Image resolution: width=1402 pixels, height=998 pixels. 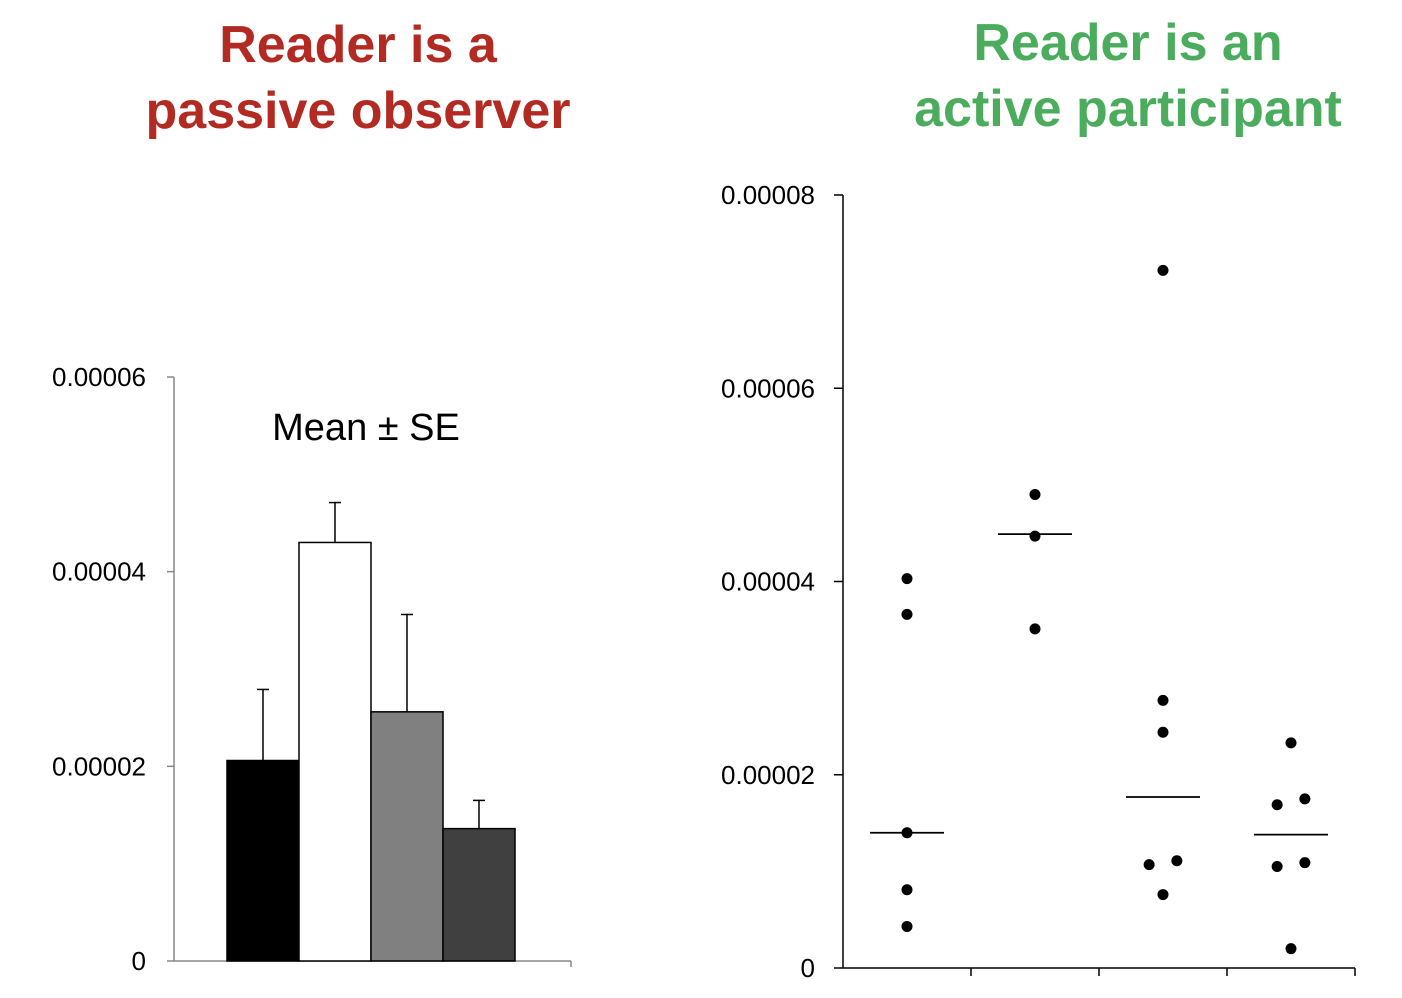 I want to click on passive-chart-title: Reader is a passive observer, so click(x=358, y=78).